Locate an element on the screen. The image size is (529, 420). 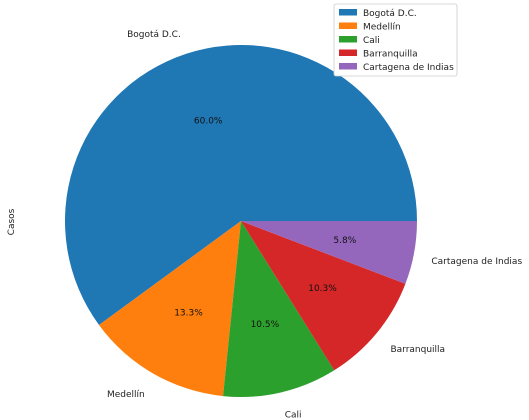
legend-frame is located at coordinates (395, 40).